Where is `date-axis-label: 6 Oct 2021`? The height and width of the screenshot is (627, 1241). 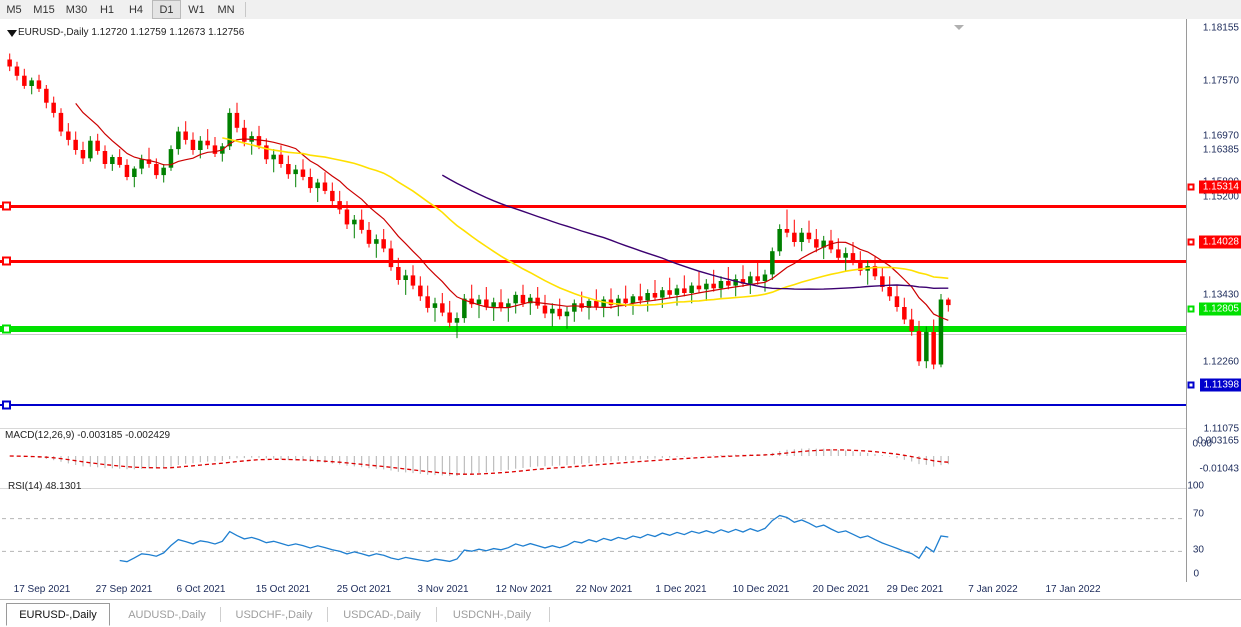
date-axis-label: 6 Oct 2021 is located at coordinates (201, 589).